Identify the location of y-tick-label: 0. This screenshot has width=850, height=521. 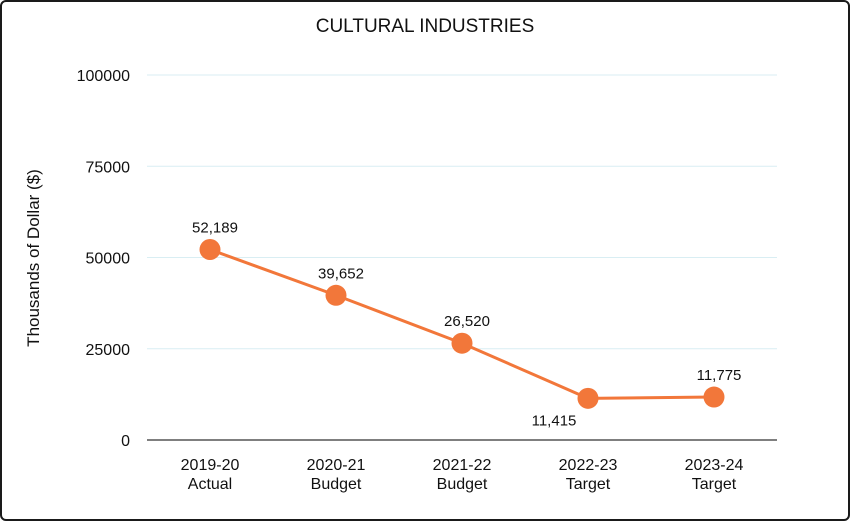
(125, 441).